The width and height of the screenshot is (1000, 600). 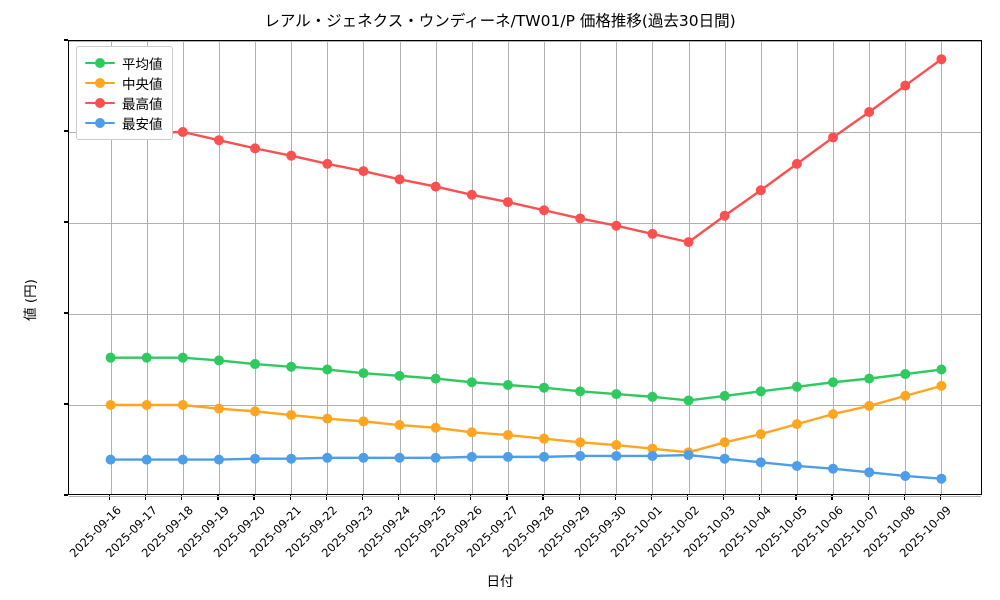 What do you see at coordinates (124, 103) in the screenshot?
I see `legend-item-3: 最高値` at bounding box center [124, 103].